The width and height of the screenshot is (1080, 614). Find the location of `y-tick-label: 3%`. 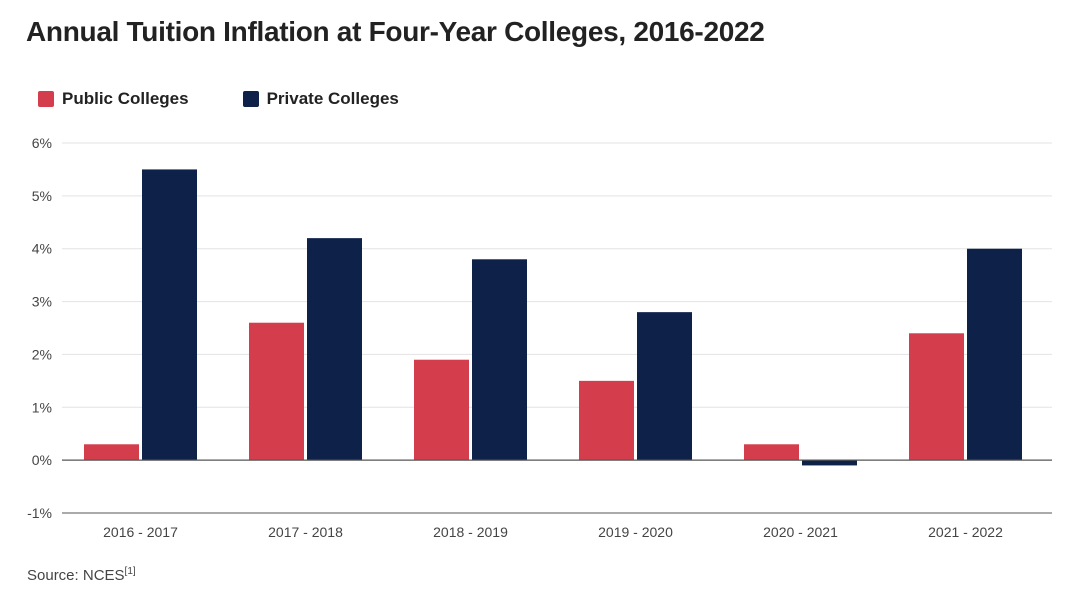

y-tick-label: 3% is located at coordinates (42, 302).